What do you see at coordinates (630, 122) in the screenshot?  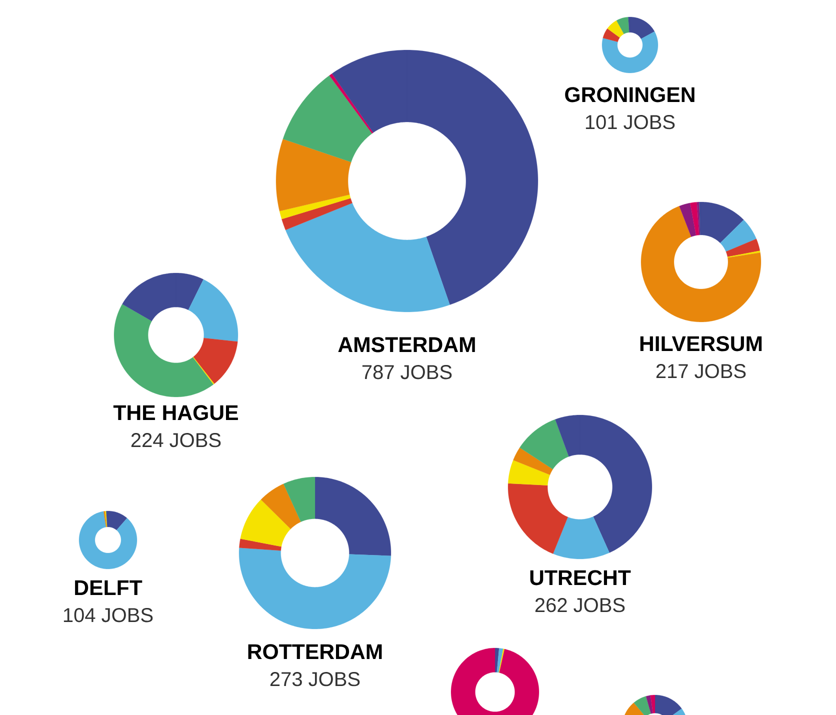 I see `text: 101 JOBS` at bounding box center [630, 122].